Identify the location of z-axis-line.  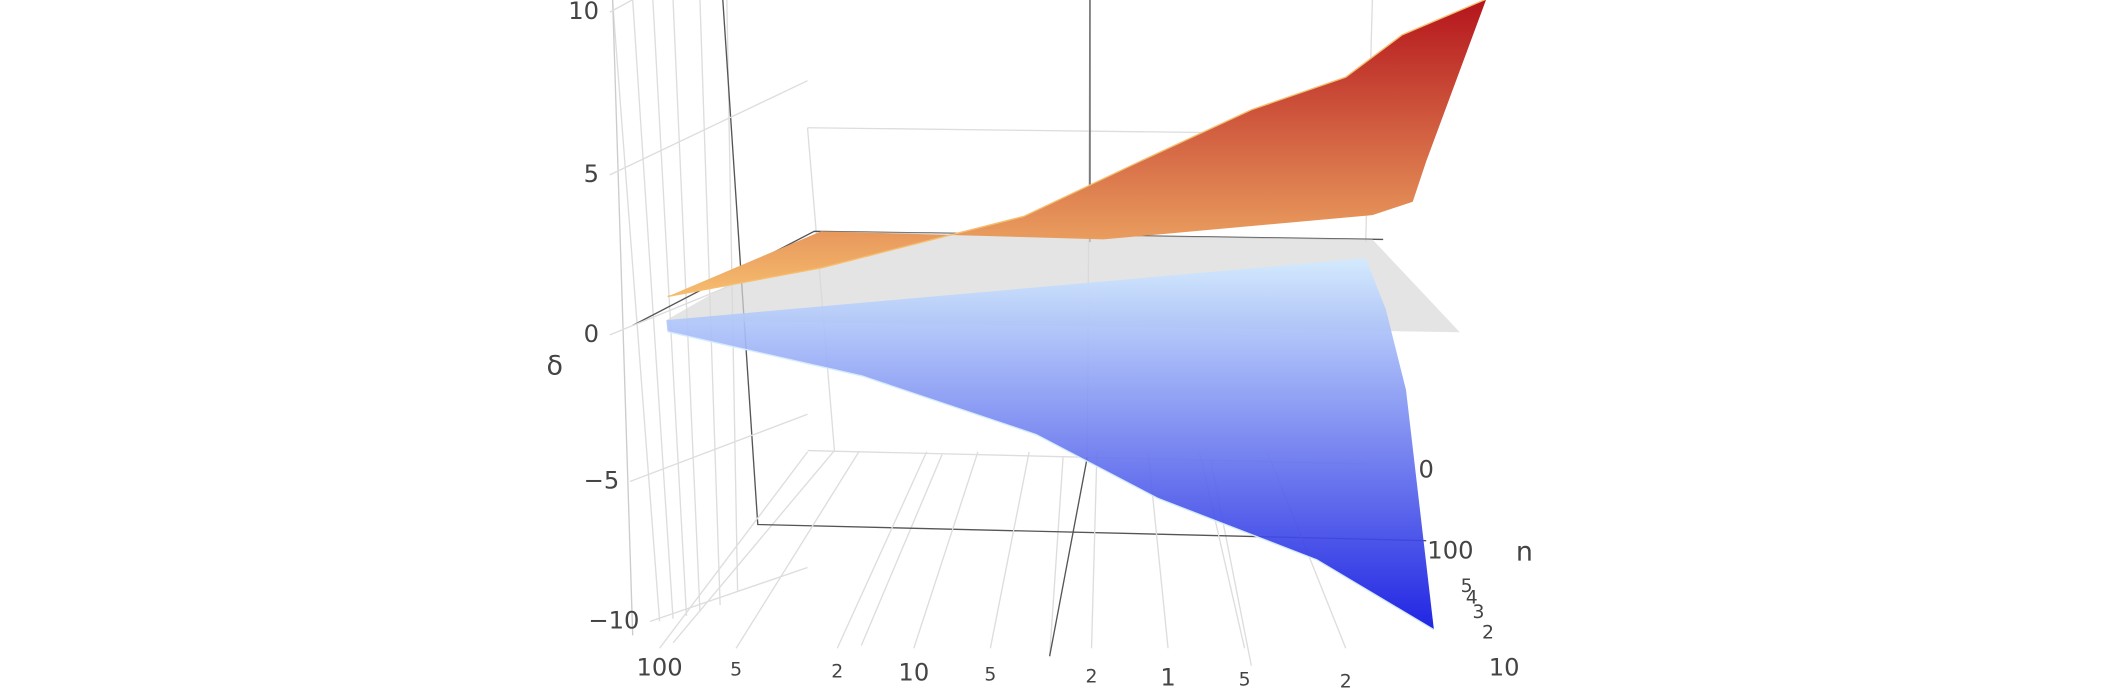
(622, 318).